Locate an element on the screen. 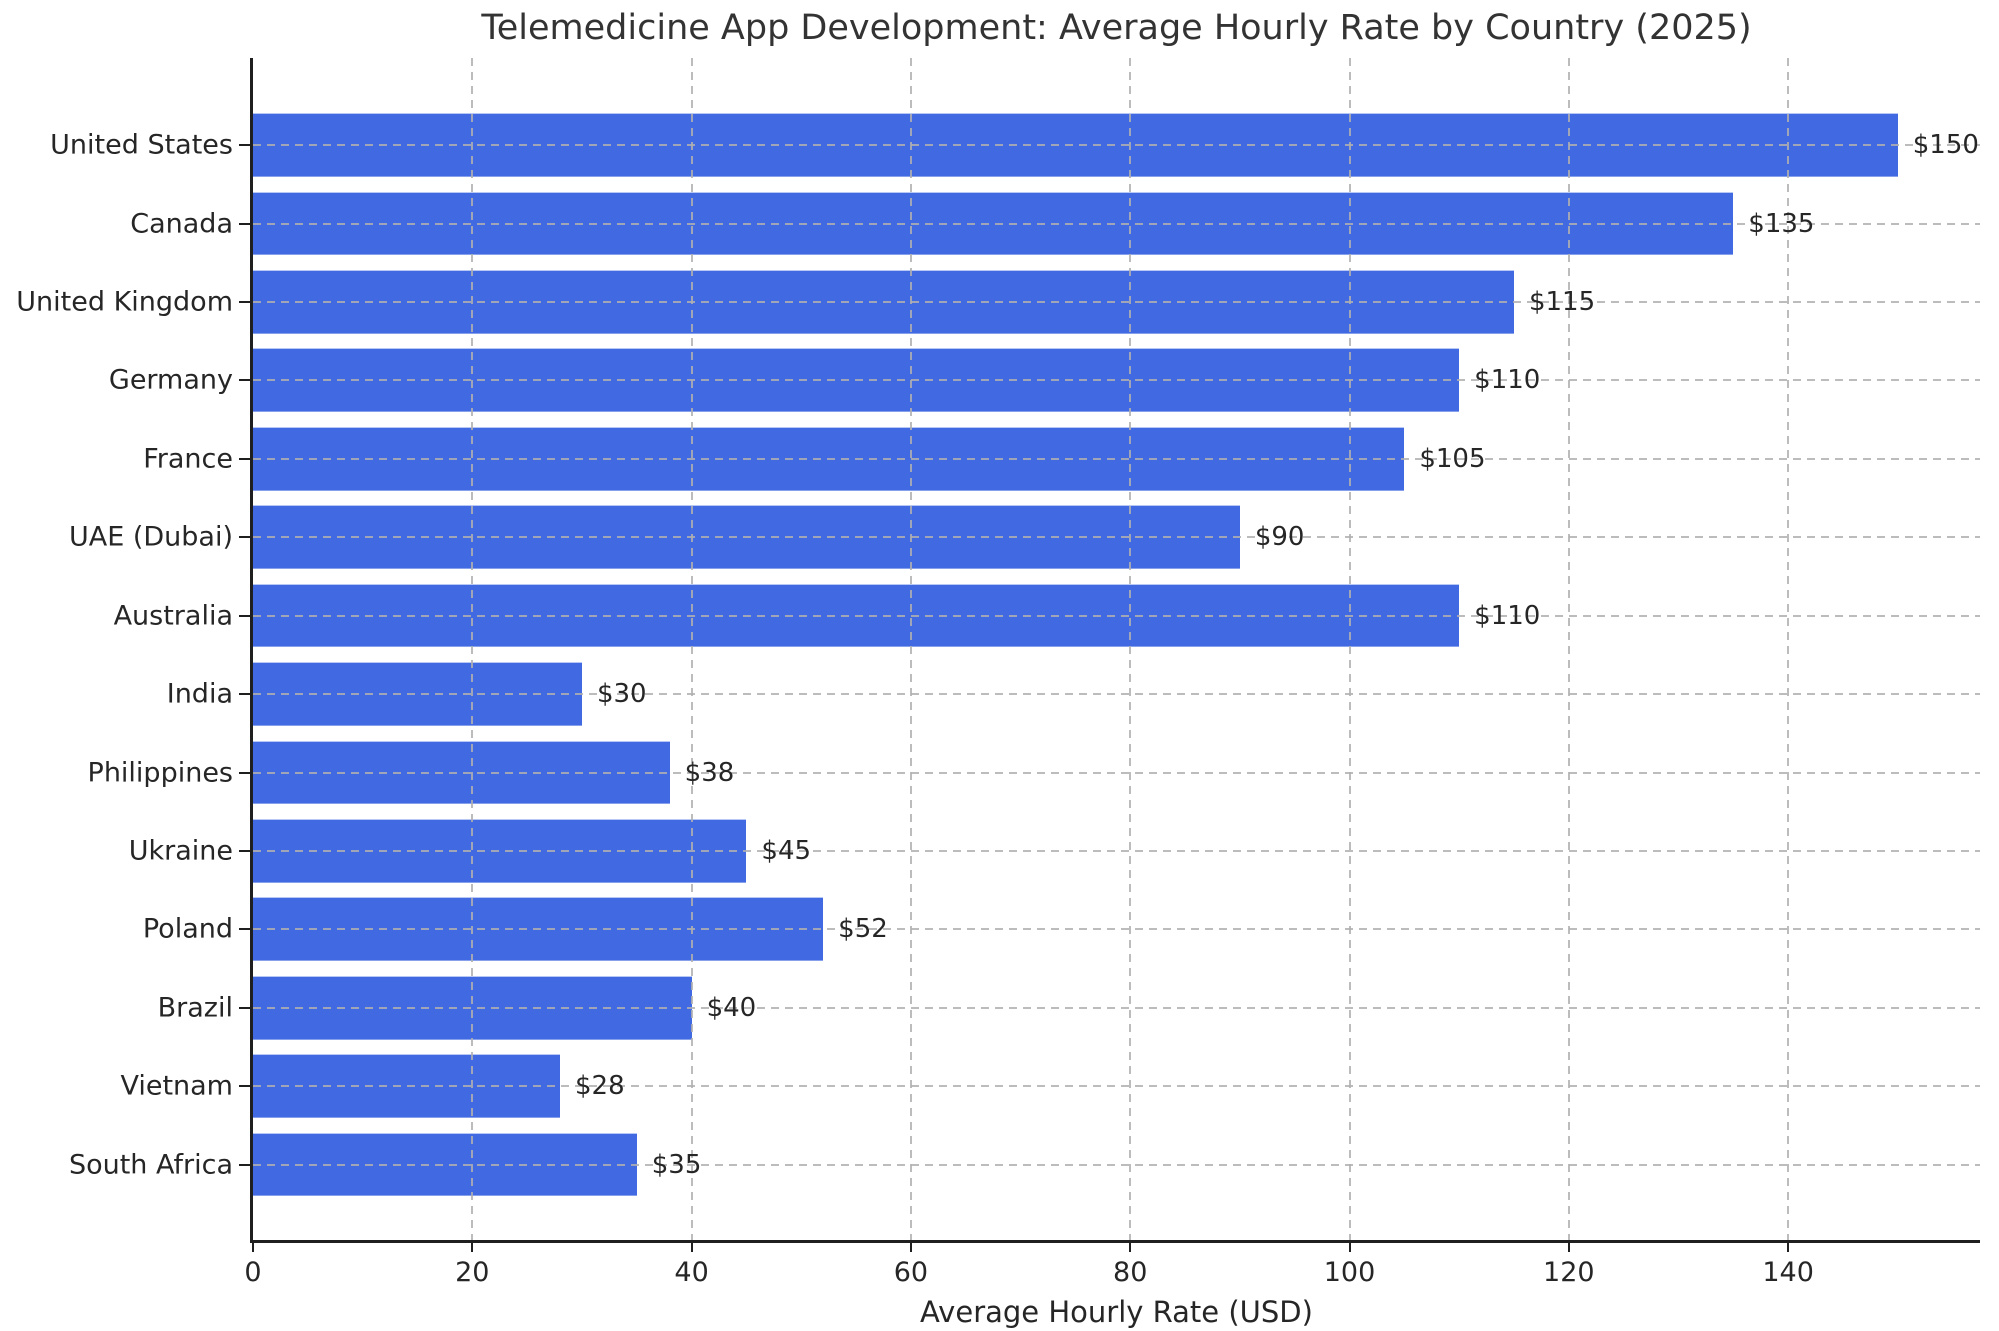 The image size is (1999, 1331). bar-ukraine is located at coordinates (500, 851).